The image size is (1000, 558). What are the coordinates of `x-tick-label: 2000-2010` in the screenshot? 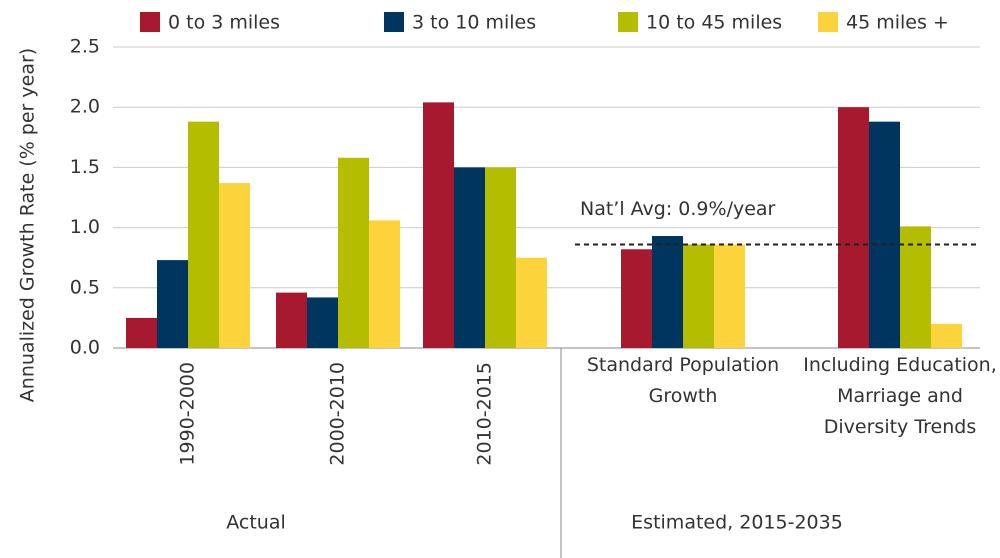 It's located at (338, 414).